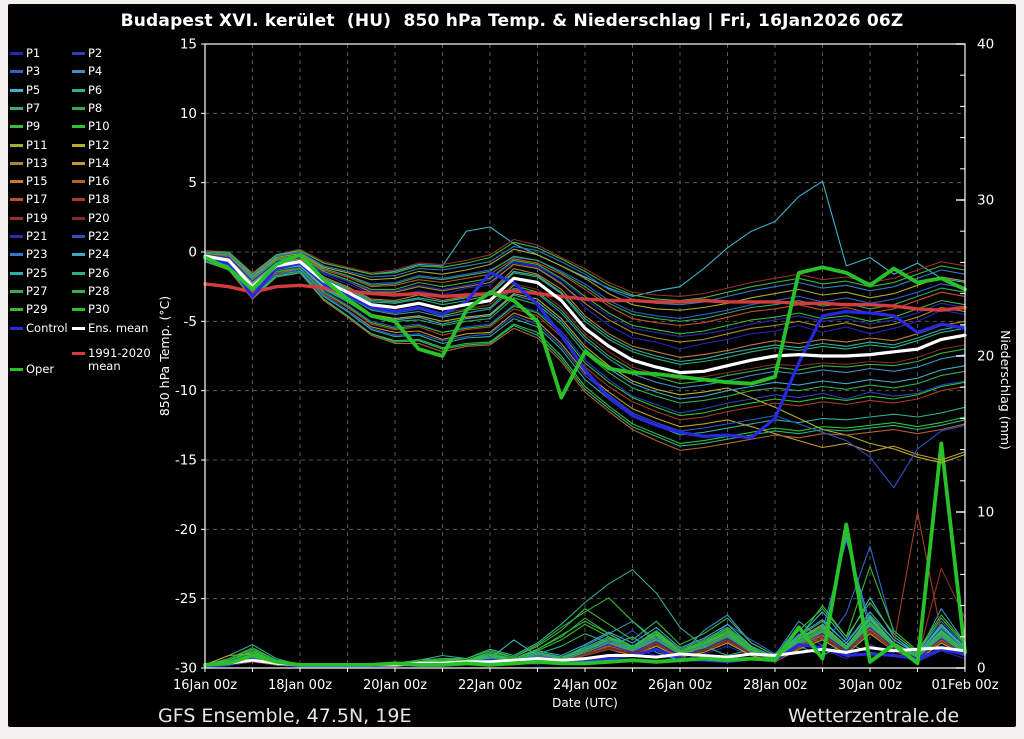  I want to click on legend-label: P29, so click(37, 309).